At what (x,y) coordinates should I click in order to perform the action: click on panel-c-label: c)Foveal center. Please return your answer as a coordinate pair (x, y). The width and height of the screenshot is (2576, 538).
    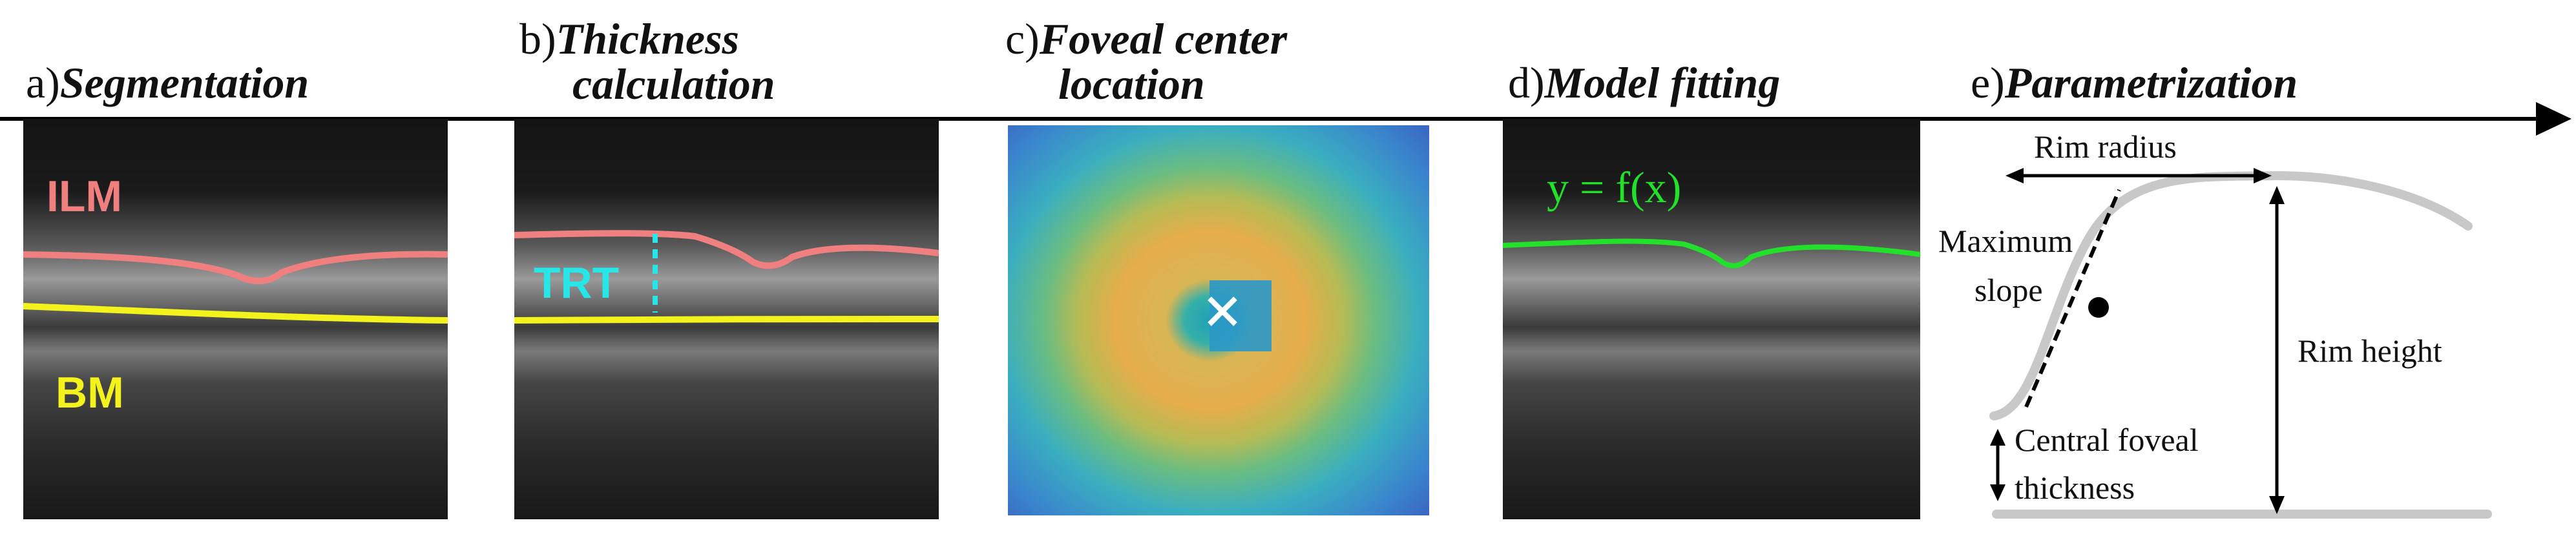
    Looking at the image, I should click on (1146, 39).